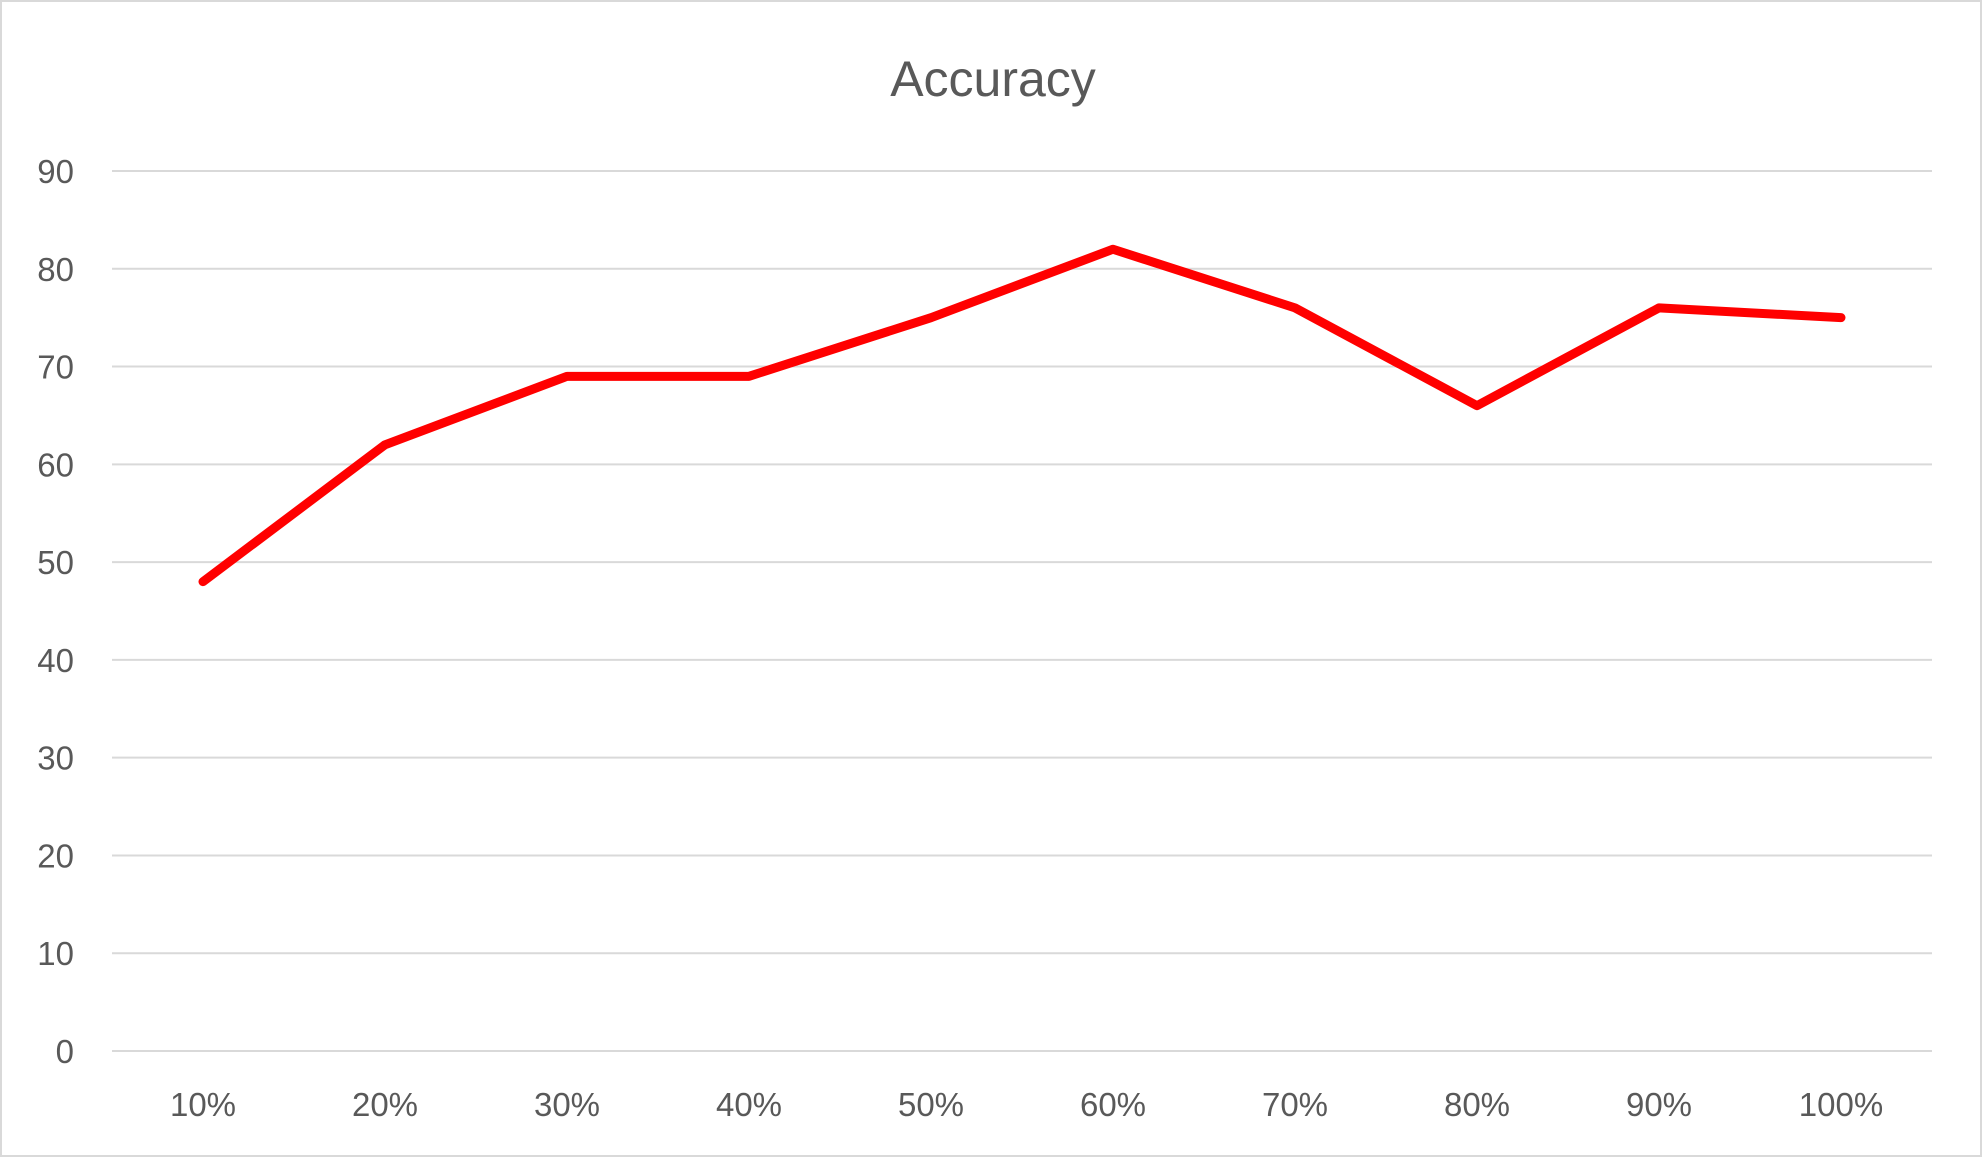 This screenshot has height=1159, width=1982. I want to click on x-tick-label: 80%, so click(1477, 1104).